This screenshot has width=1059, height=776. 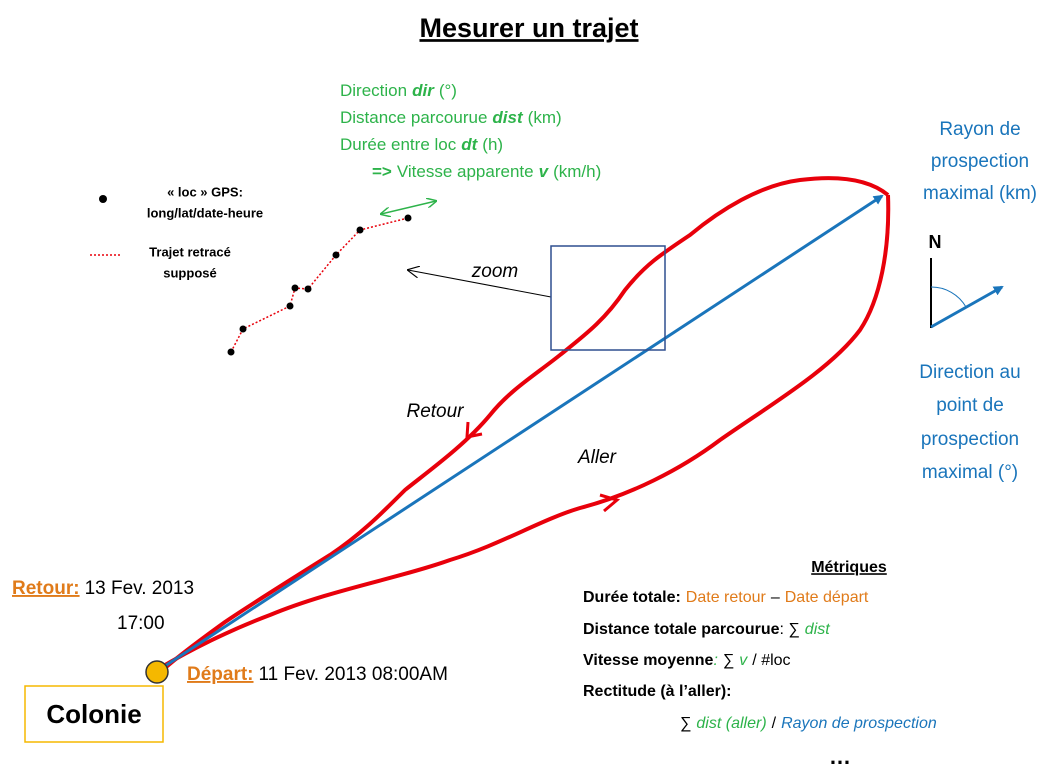 I want to click on metric-label: Vitesse moyenne, so click(x=648, y=660).